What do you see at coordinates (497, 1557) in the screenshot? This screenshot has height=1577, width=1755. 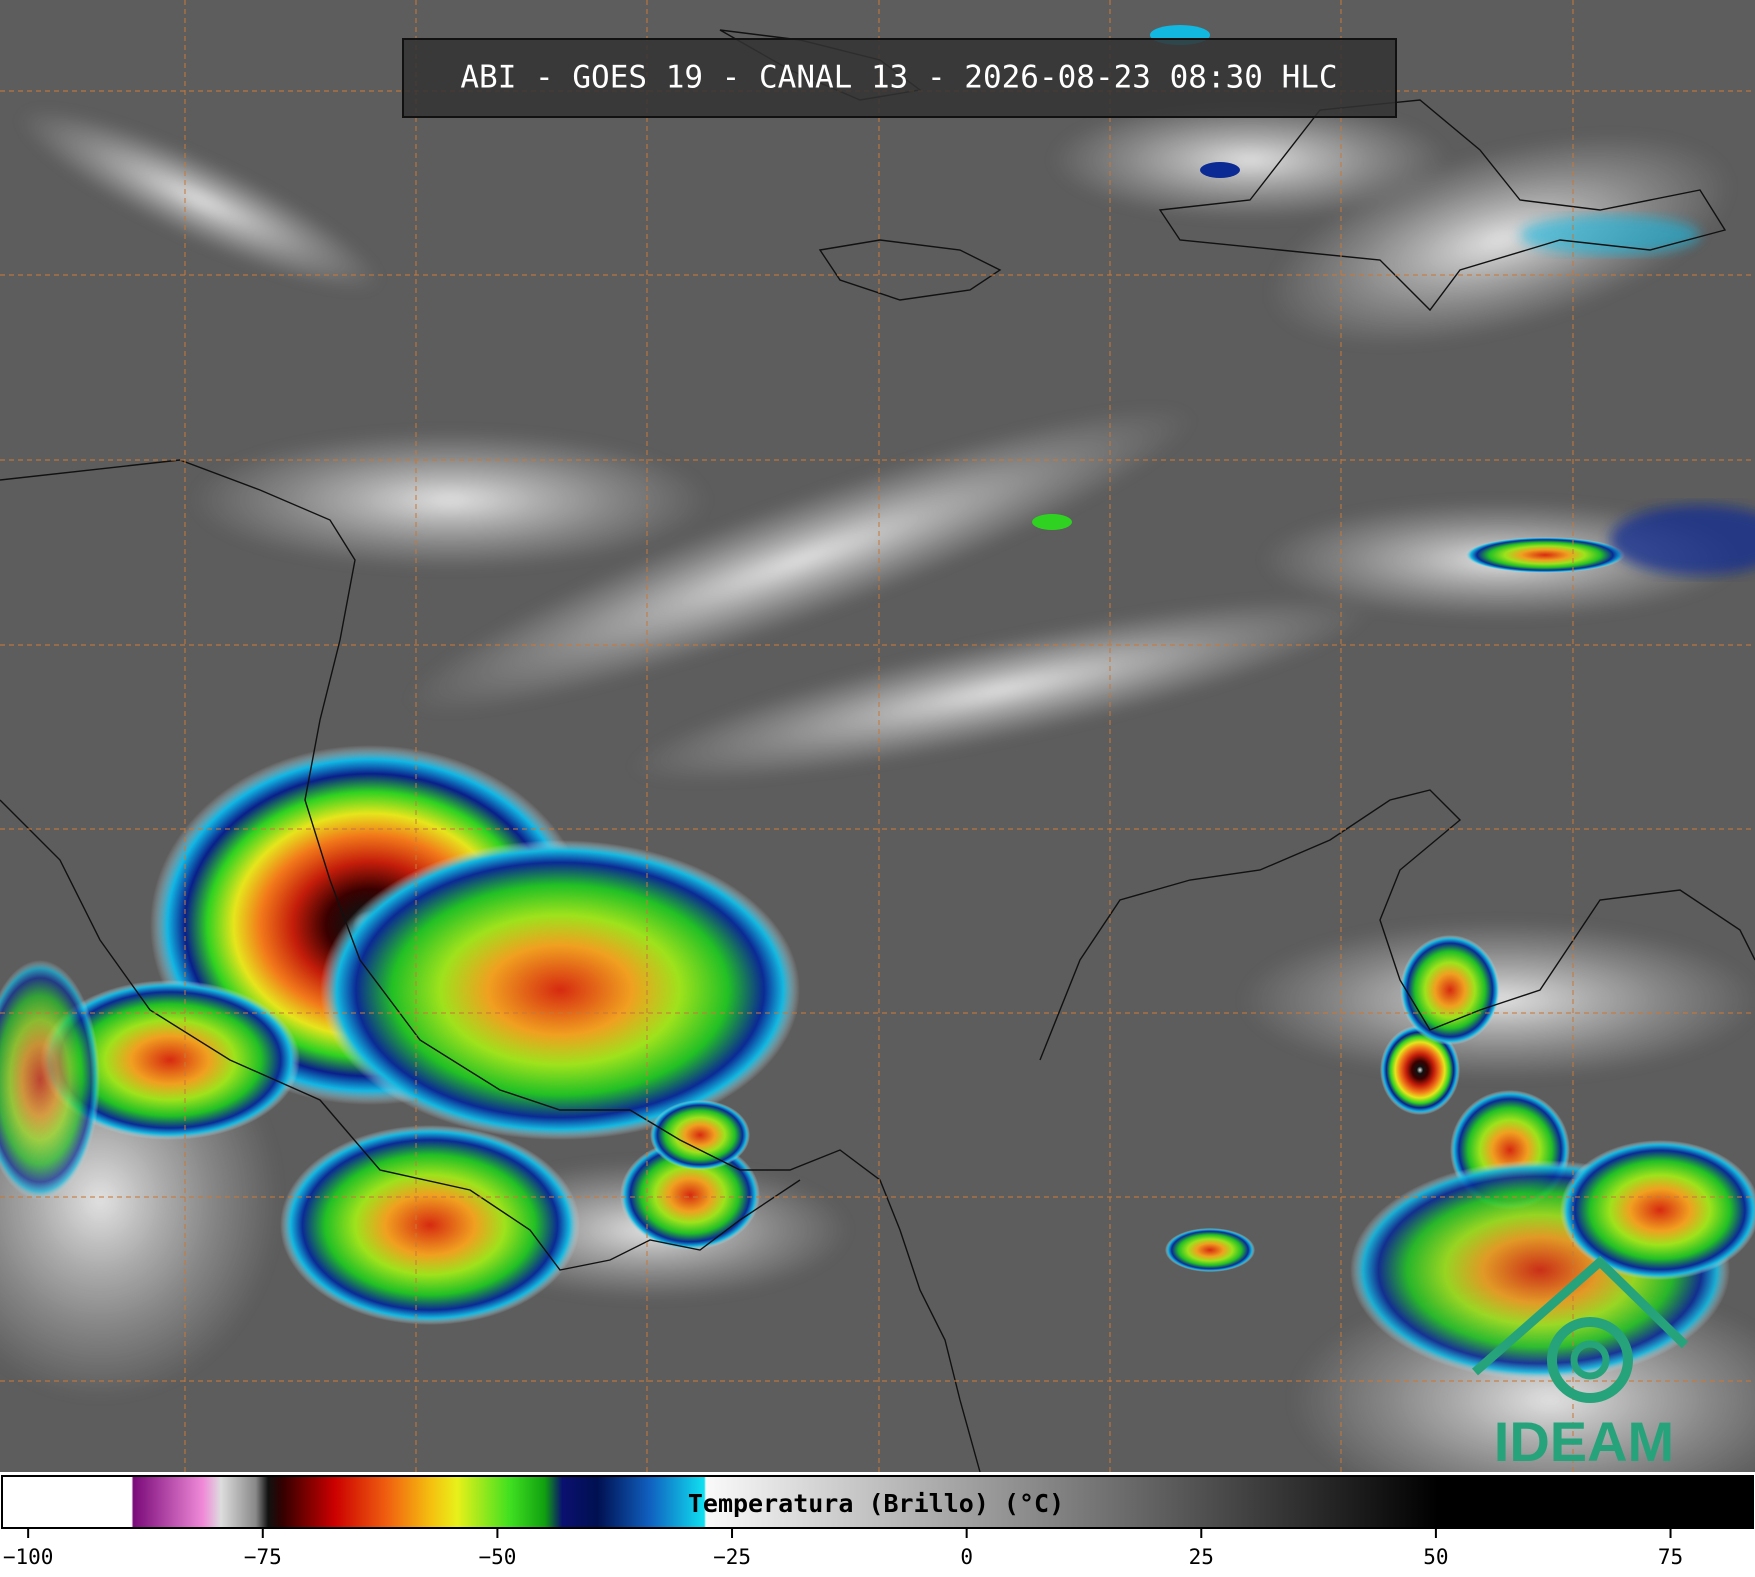 I see `tick-label: −50` at bounding box center [497, 1557].